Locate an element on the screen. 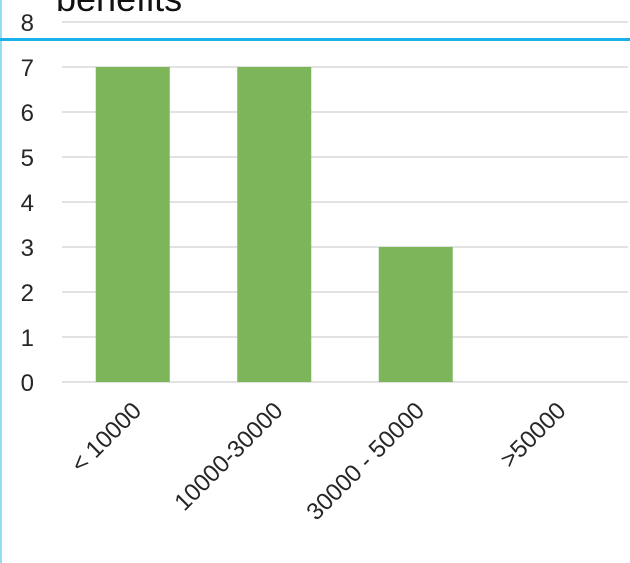 Image resolution: width=630 pixels, height=563 pixels. y-axis-ticks: 0 1 2 3 4 5 6 7 8 is located at coordinates (27, 203).